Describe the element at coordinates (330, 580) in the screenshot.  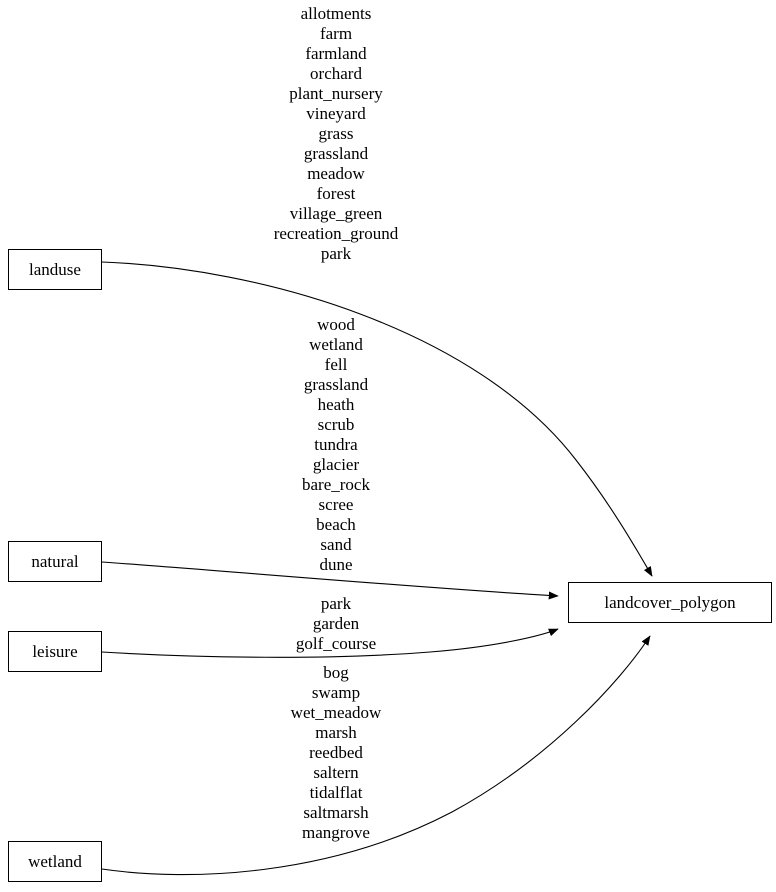
I see `edge-natural-to-landcover-polygon` at that location.